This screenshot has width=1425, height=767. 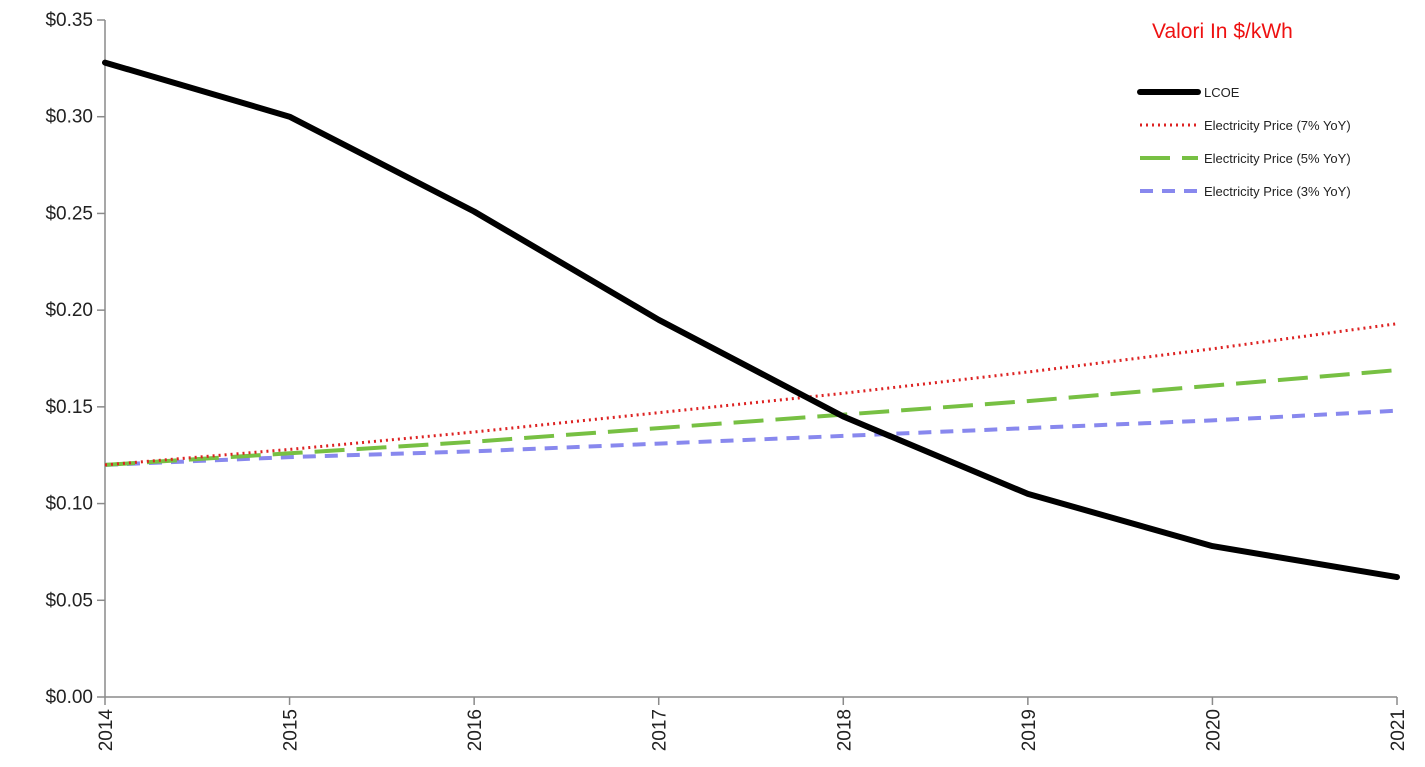 I want to click on legend-label-3: Electricity Price (3% YoY), so click(x=1277, y=191).